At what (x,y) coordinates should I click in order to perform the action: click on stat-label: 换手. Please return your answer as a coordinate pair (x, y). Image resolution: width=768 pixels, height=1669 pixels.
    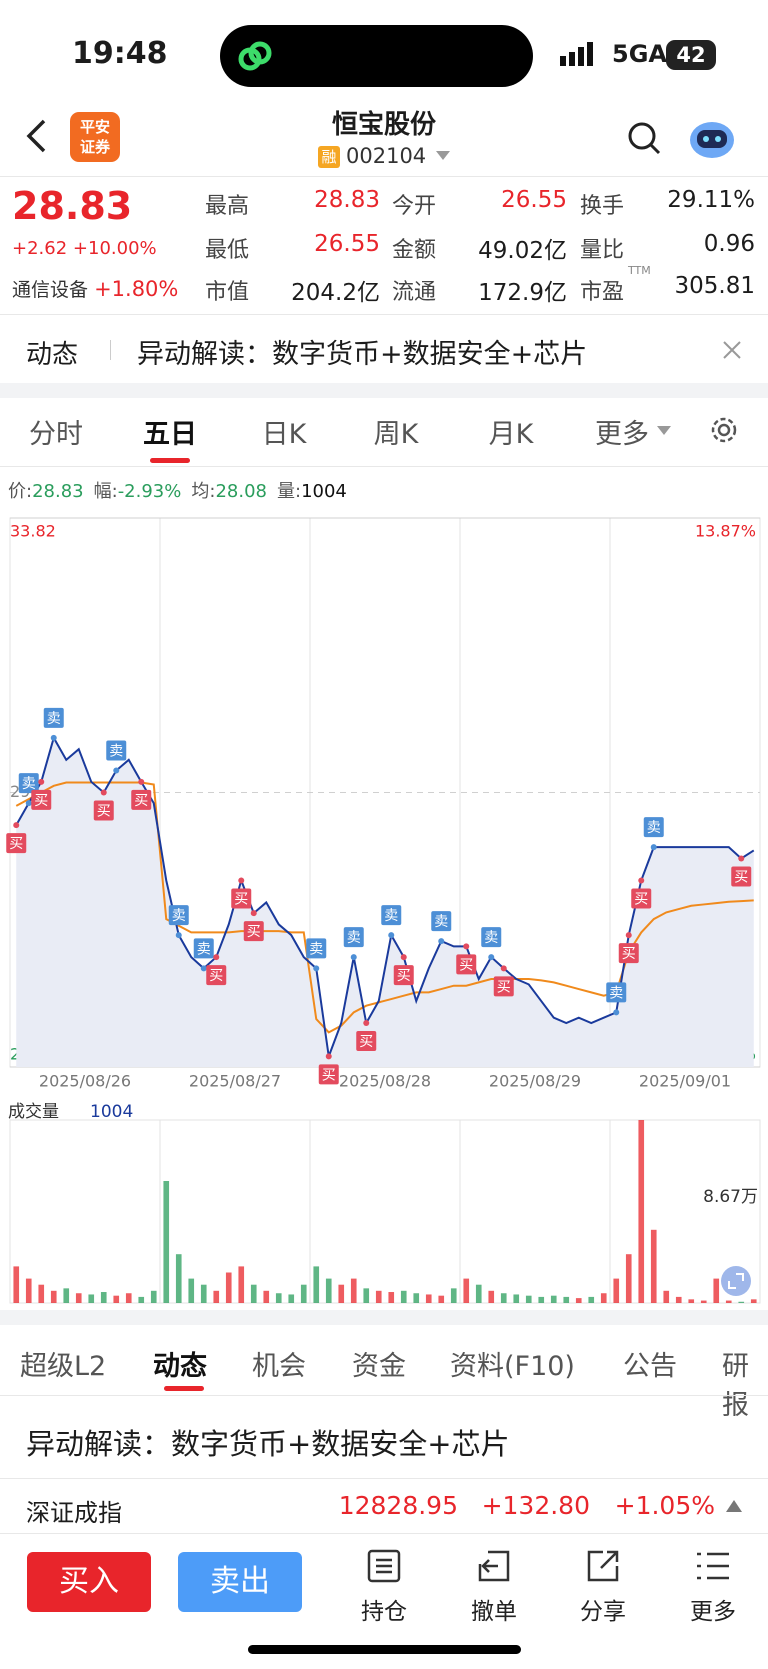
    Looking at the image, I should click on (602, 206).